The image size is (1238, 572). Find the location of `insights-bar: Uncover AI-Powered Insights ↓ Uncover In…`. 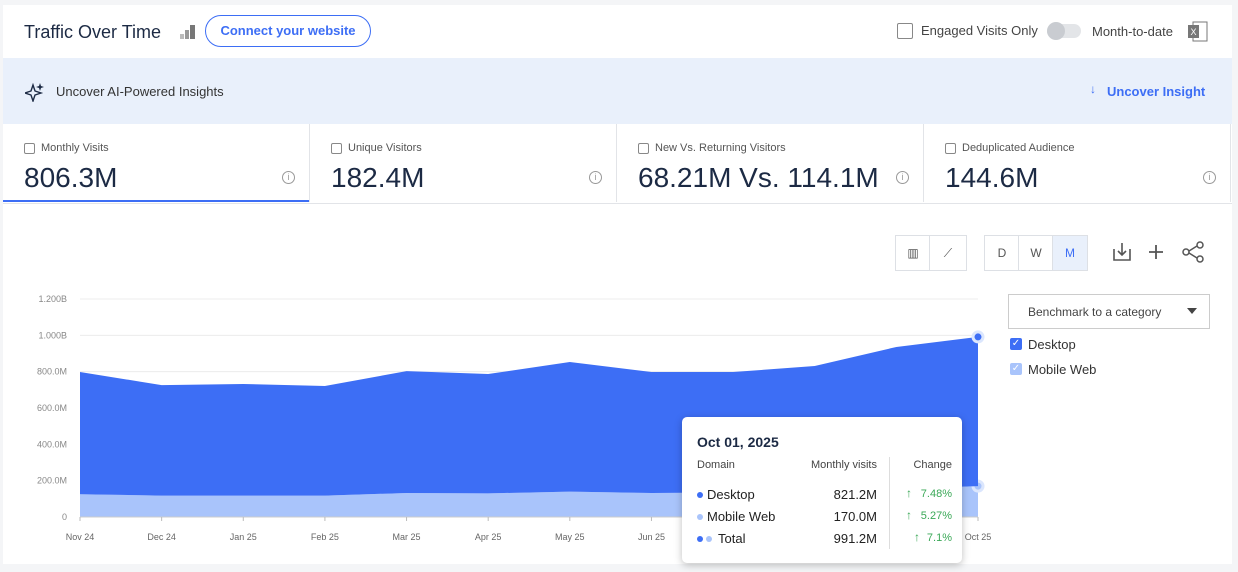

insights-bar: Uncover AI-Powered Insights ↓ Uncover In… is located at coordinates (617, 91).